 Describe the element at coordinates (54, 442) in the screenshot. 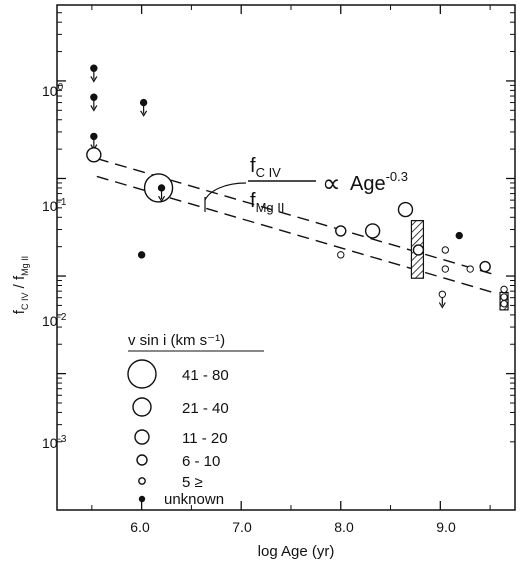

I see `y-tick-label: 10⁻³` at that location.